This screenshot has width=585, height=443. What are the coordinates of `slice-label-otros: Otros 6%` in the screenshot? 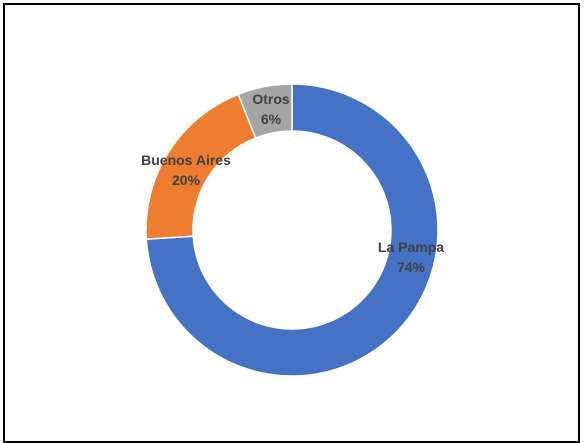 It's located at (271, 109).